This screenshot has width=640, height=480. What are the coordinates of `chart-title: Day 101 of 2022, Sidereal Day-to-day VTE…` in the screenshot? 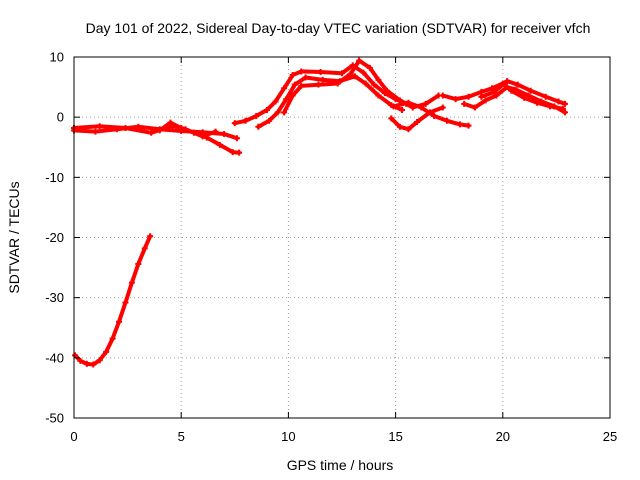 It's located at (338, 28).